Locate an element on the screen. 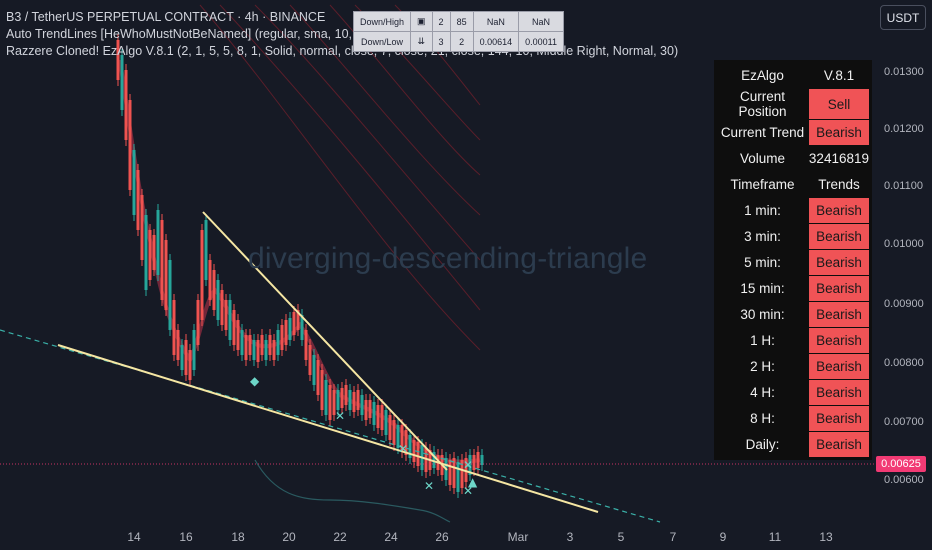  status-row: Current Position Sell is located at coordinates (793, 104).